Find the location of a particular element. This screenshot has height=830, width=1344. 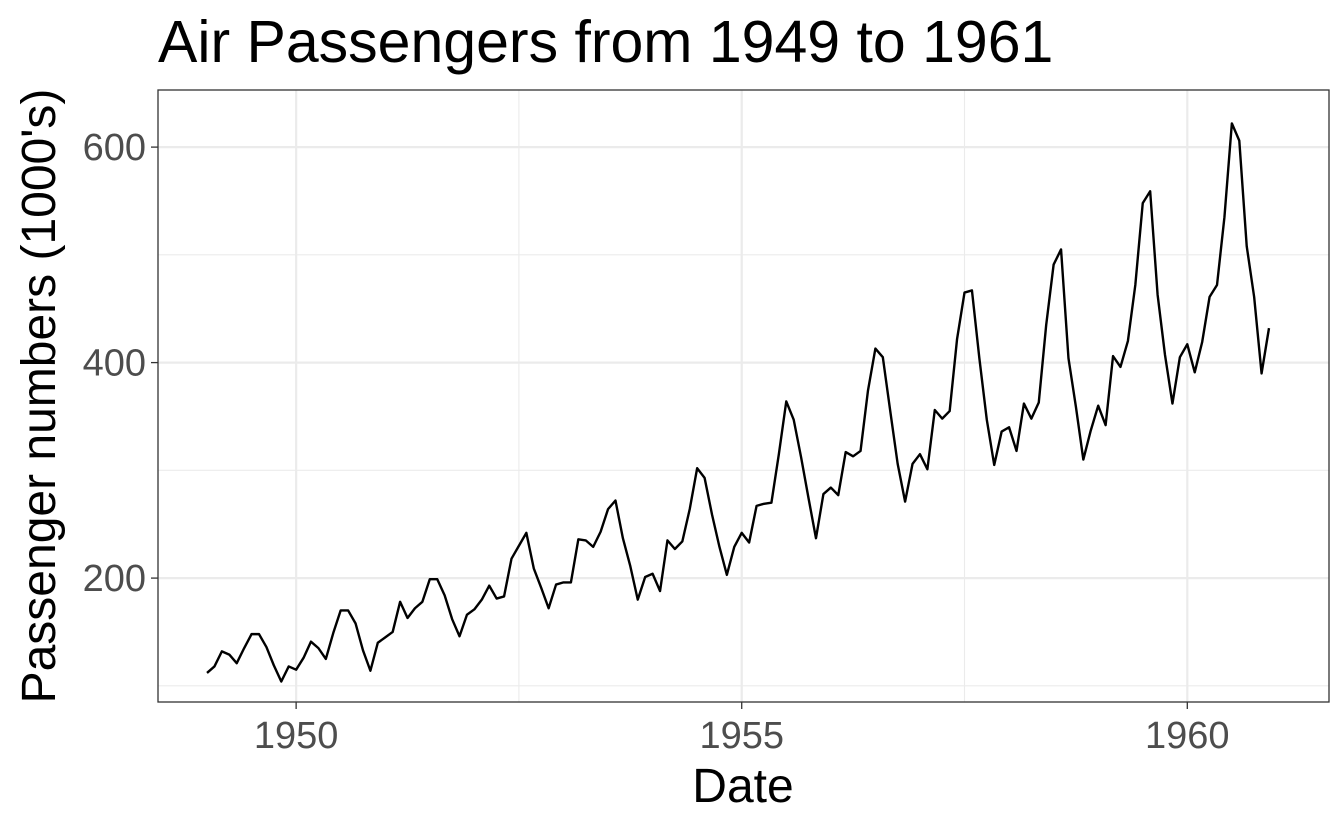

y-tick-label: 600 is located at coordinates (114, 148).